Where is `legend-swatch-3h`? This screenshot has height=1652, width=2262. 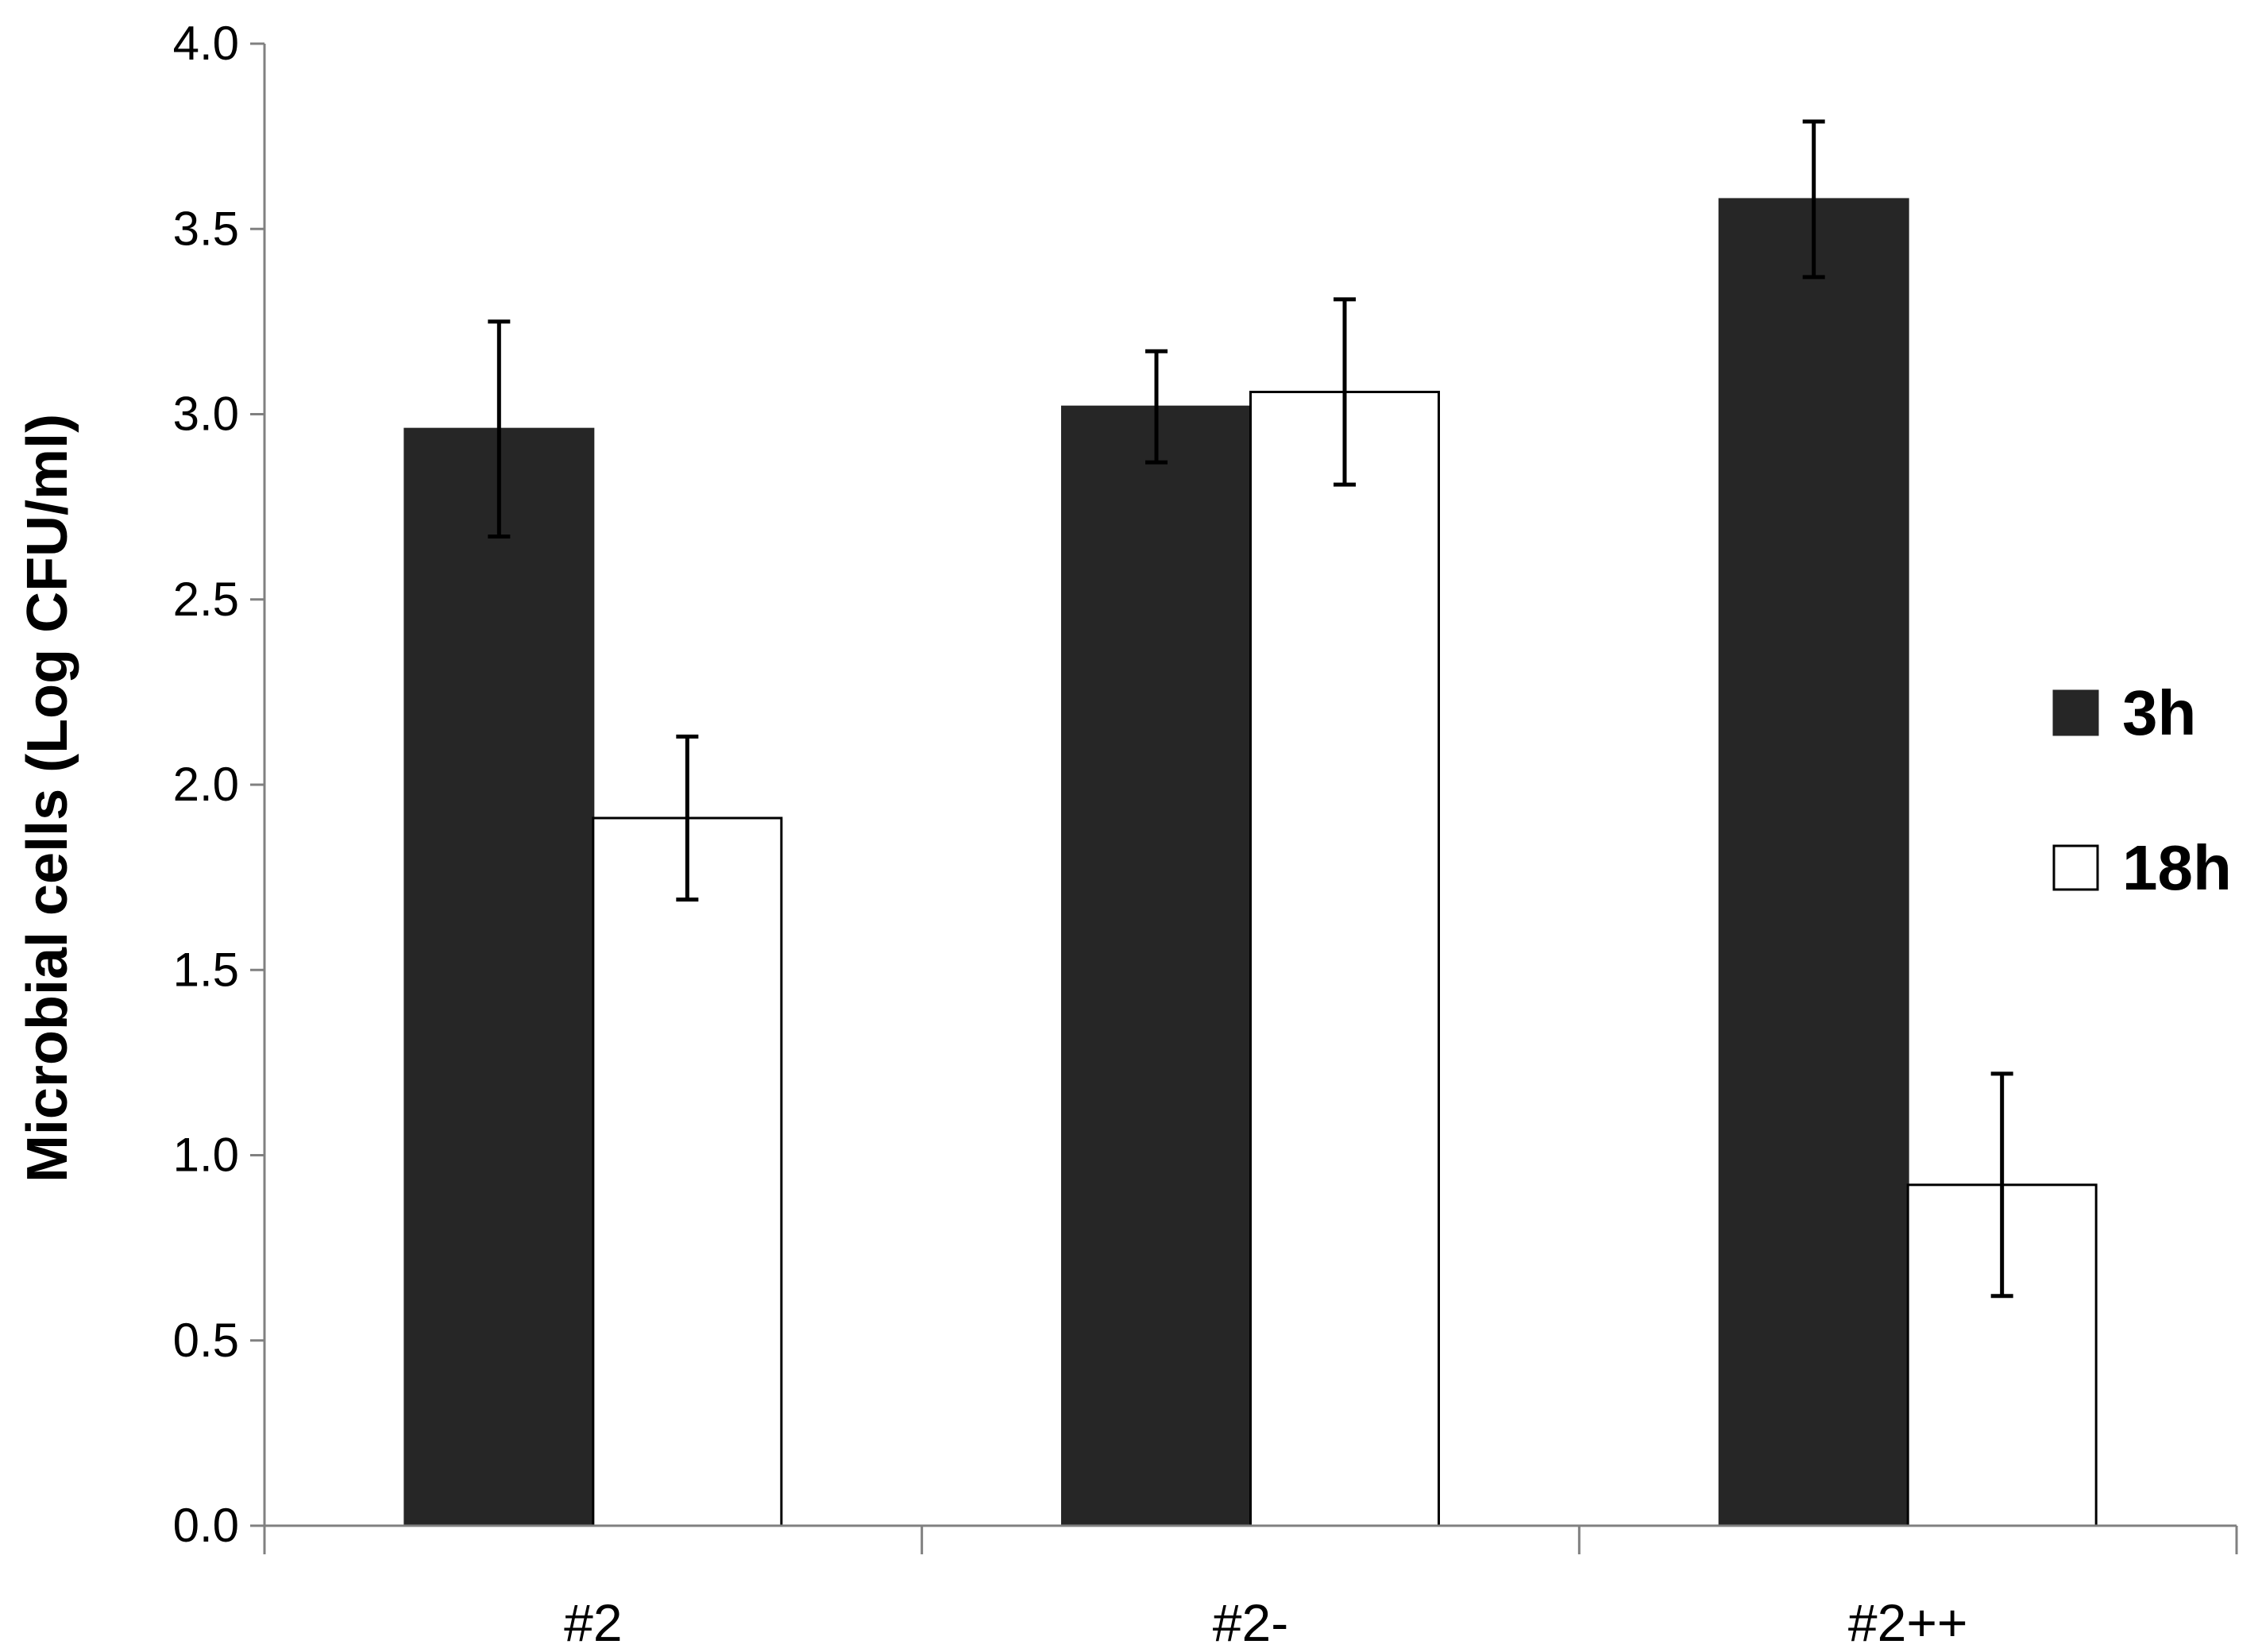 legend-swatch-3h is located at coordinates (2075, 712).